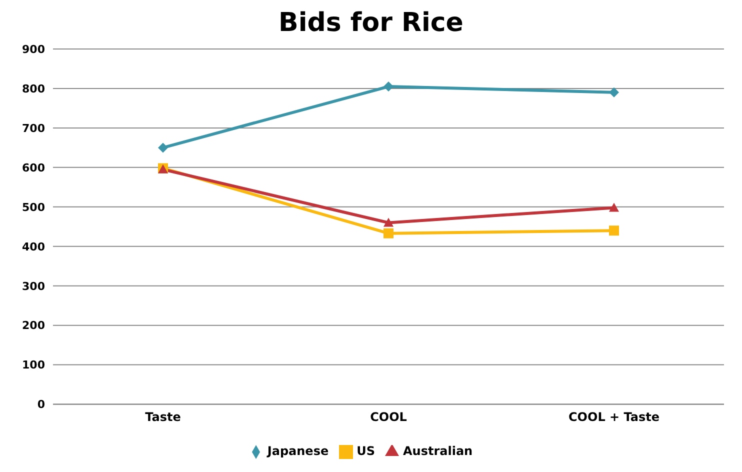  What do you see at coordinates (34, 49) in the screenshot?
I see `y-tick-label: 900` at bounding box center [34, 49].